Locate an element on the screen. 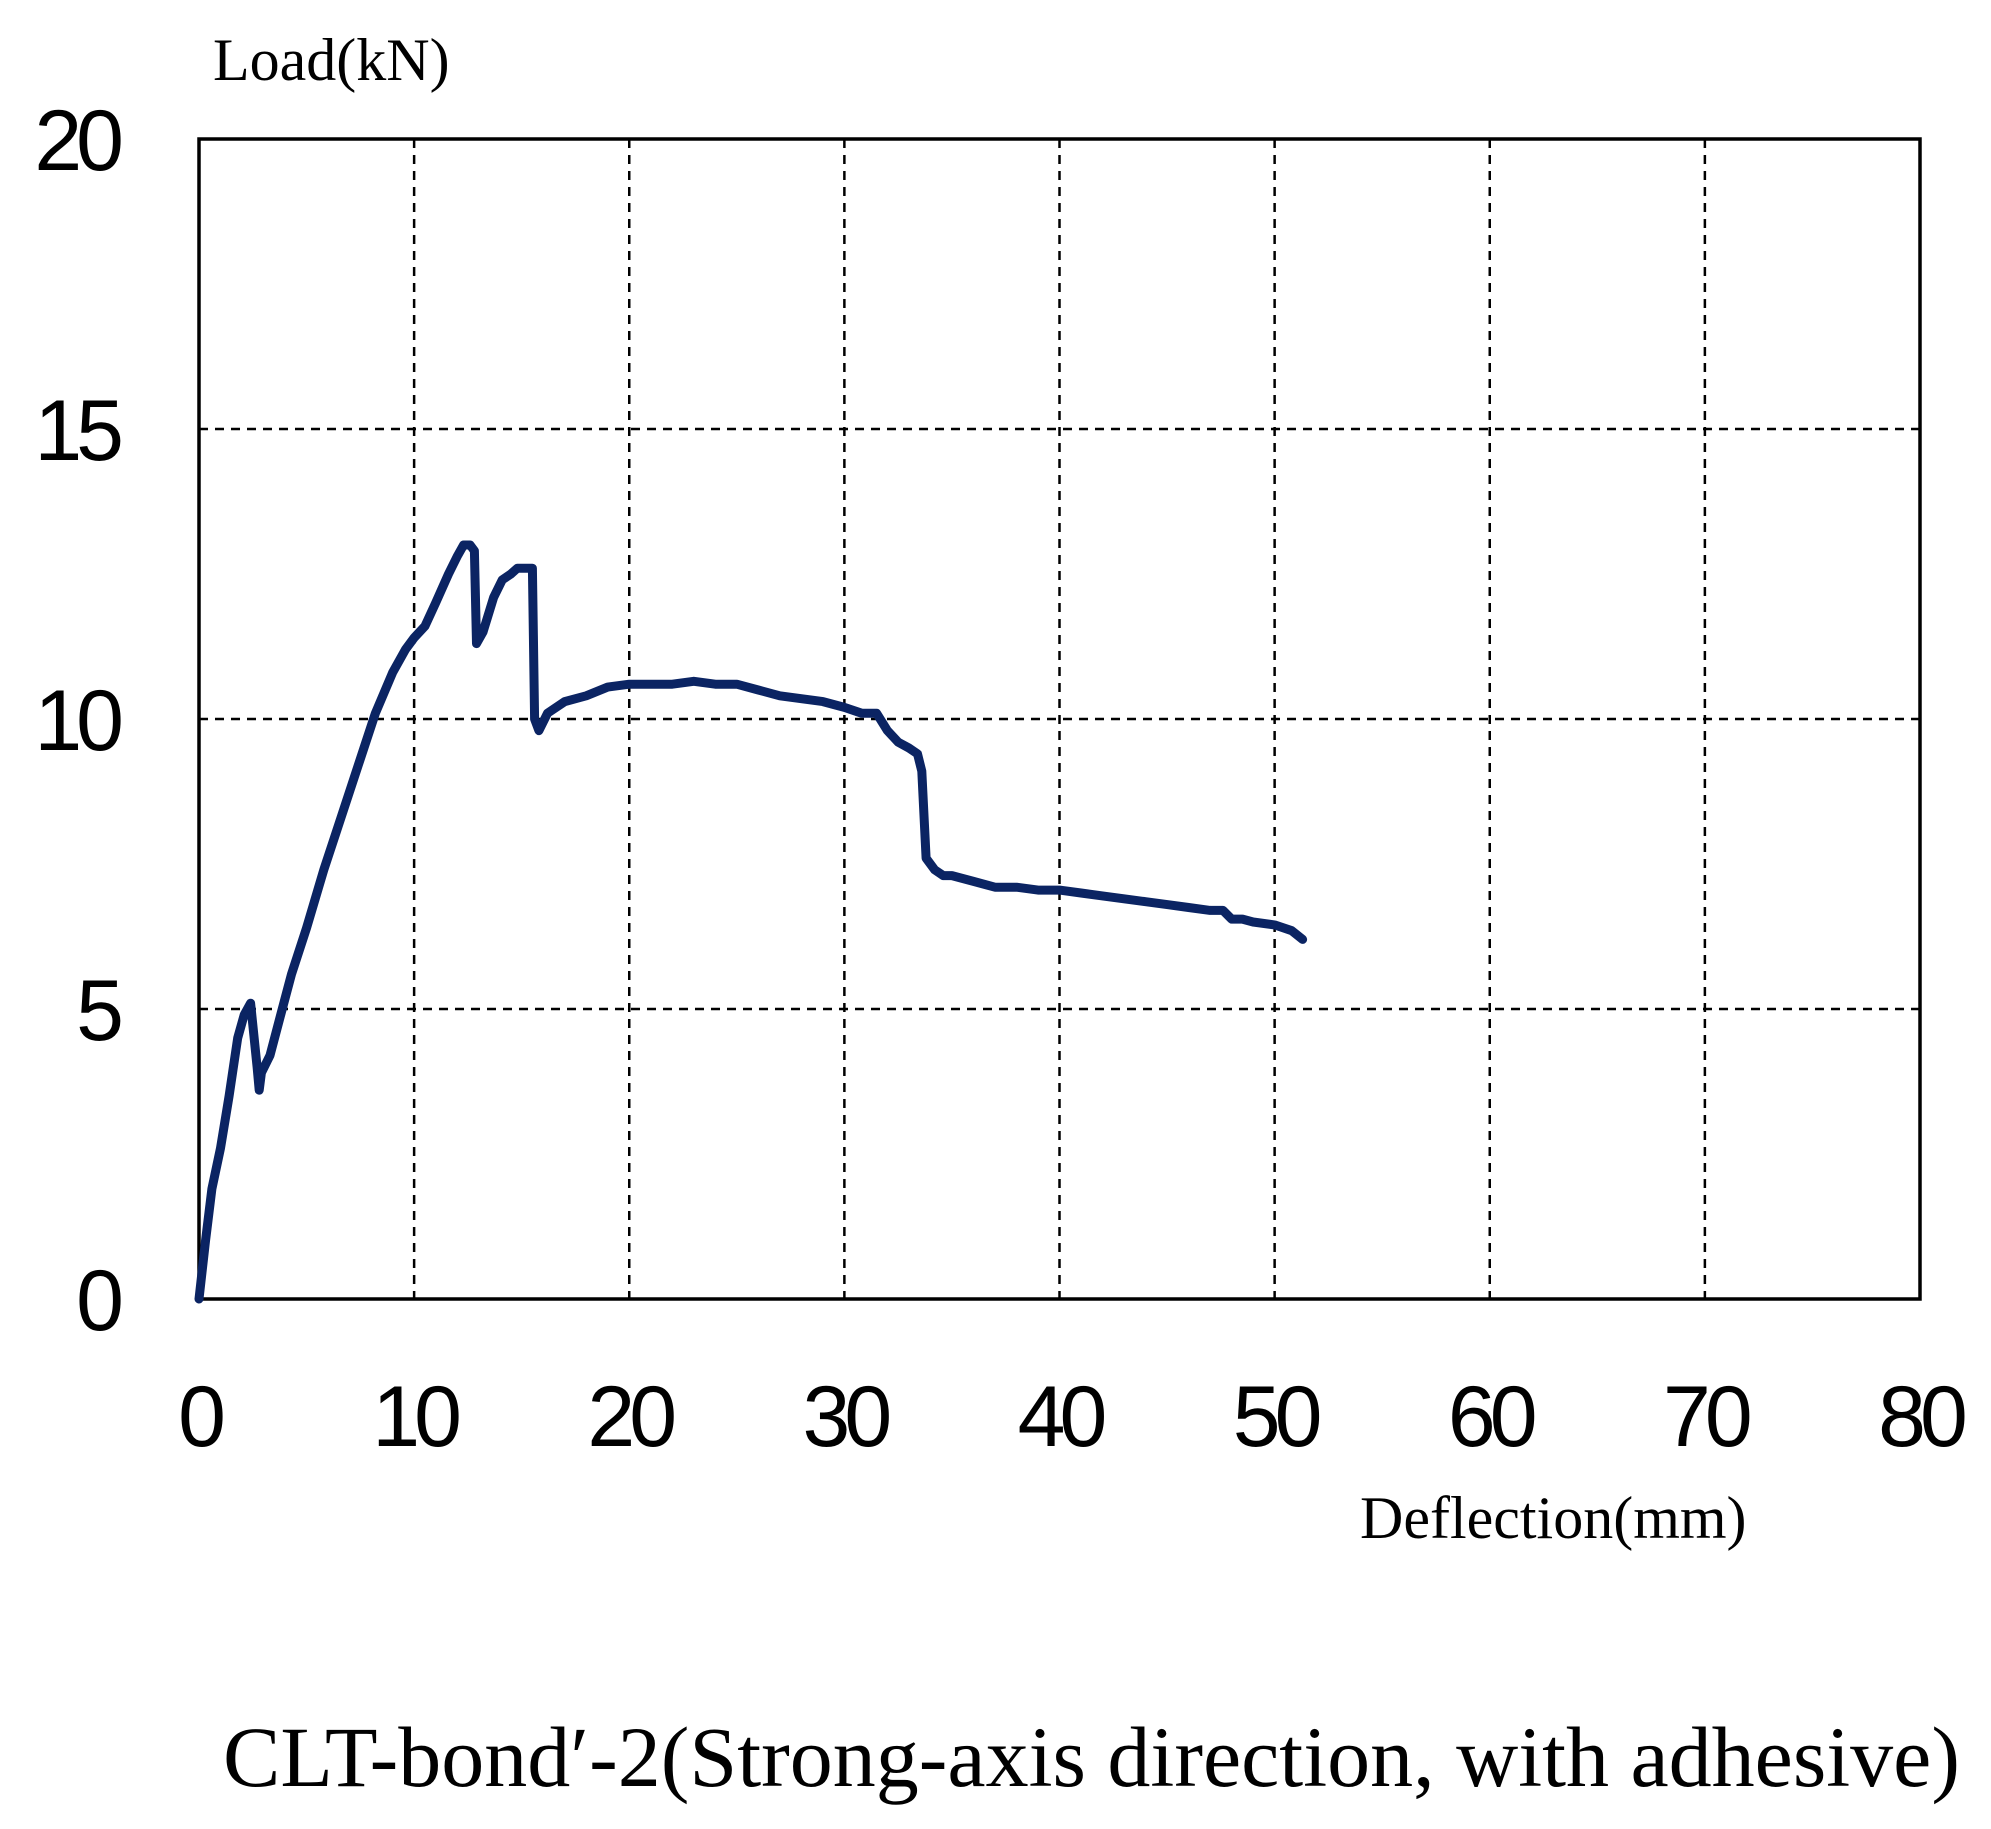  y-tick-label: 10 is located at coordinates (77, 721).